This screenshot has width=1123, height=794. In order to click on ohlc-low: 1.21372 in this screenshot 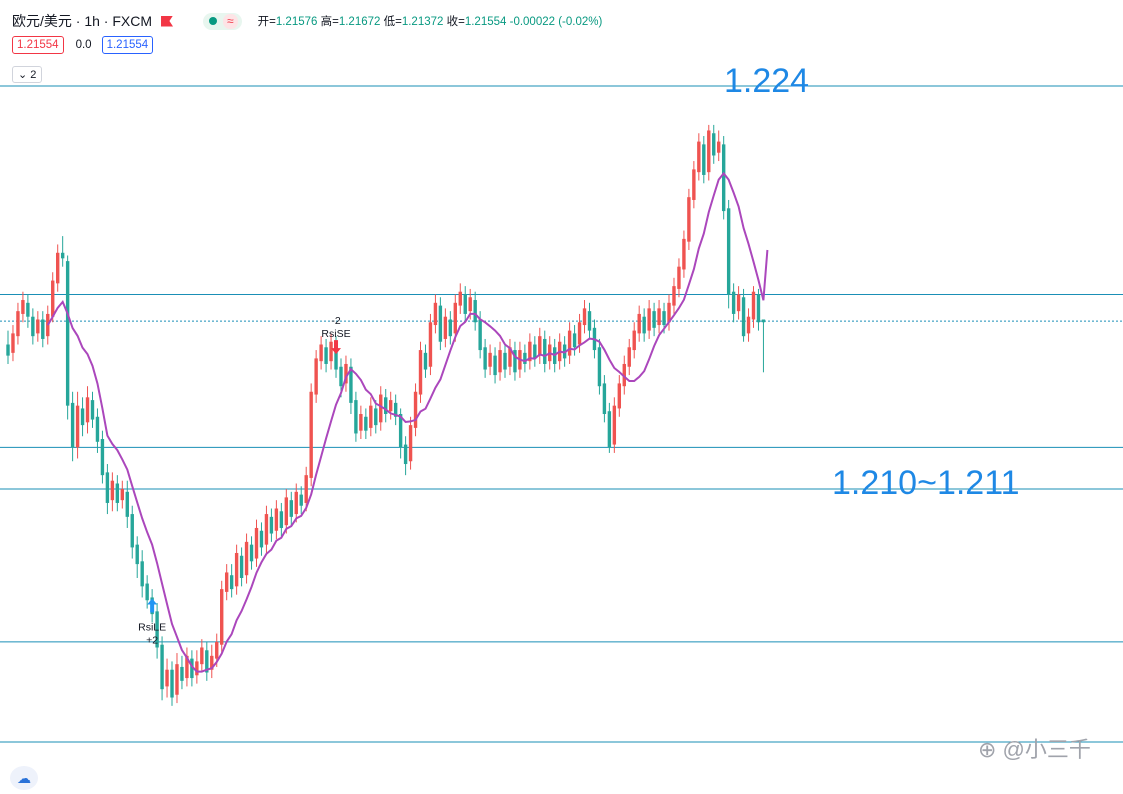, I will do `click(422, 22)`.